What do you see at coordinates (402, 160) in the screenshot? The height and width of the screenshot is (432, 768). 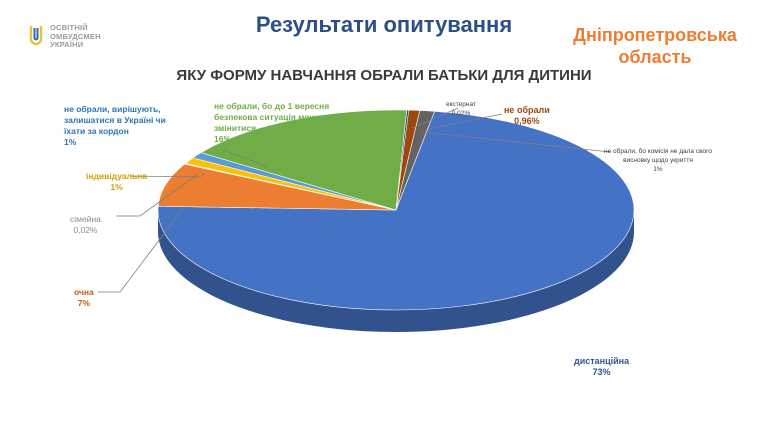 I see `pie-slice-external` at bounding box center [402, 160].